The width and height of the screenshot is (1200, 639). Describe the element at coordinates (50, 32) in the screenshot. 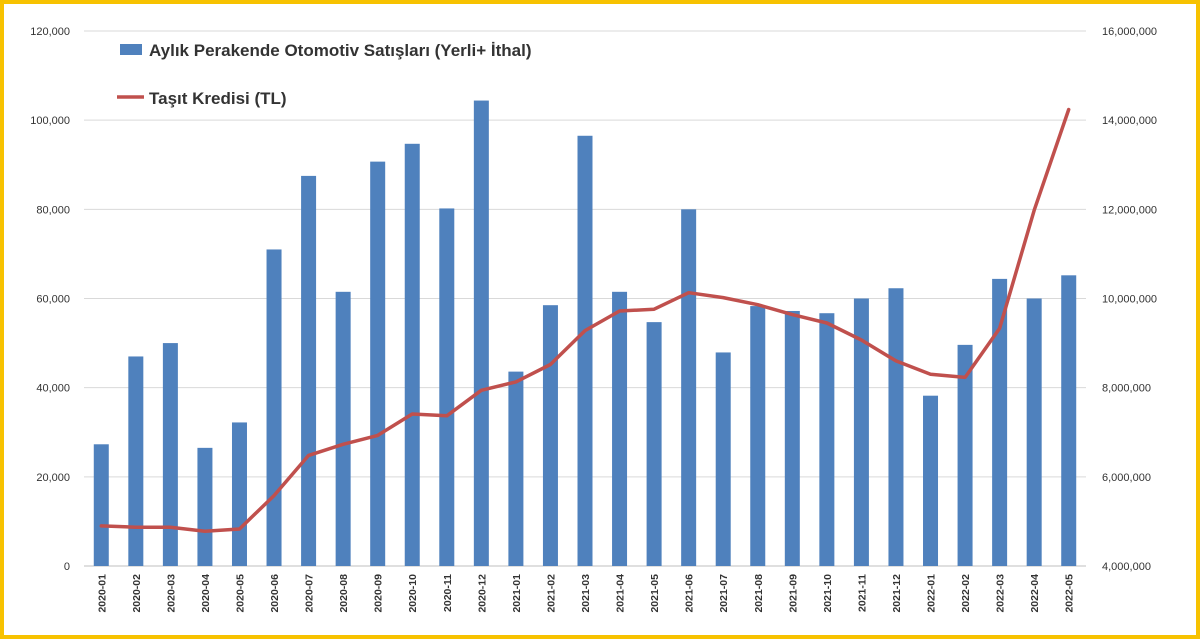

I see `left-y-tick-label: 120,000` at that location.